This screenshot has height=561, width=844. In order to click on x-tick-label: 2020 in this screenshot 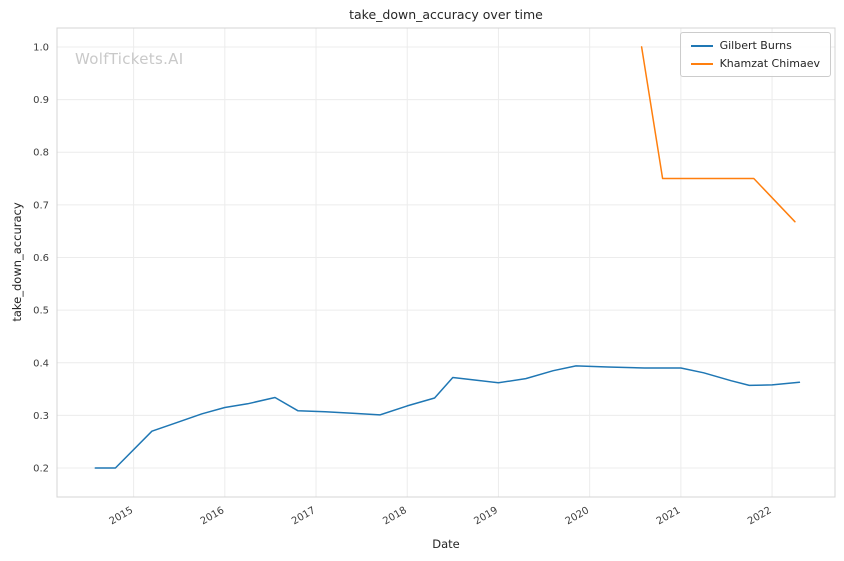, I will do `click(578, 516)`.